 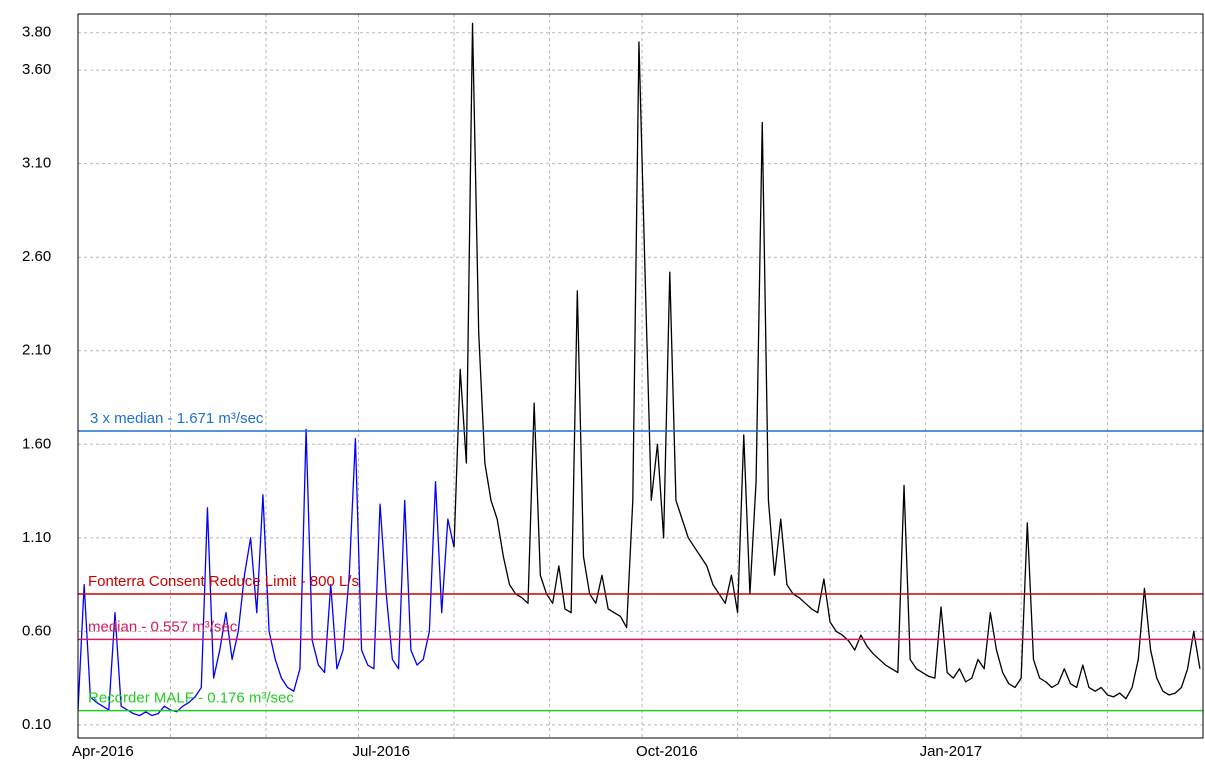 I want to click on reference-label: median - 0.557 m³/sec, so click(x=163, y=626).